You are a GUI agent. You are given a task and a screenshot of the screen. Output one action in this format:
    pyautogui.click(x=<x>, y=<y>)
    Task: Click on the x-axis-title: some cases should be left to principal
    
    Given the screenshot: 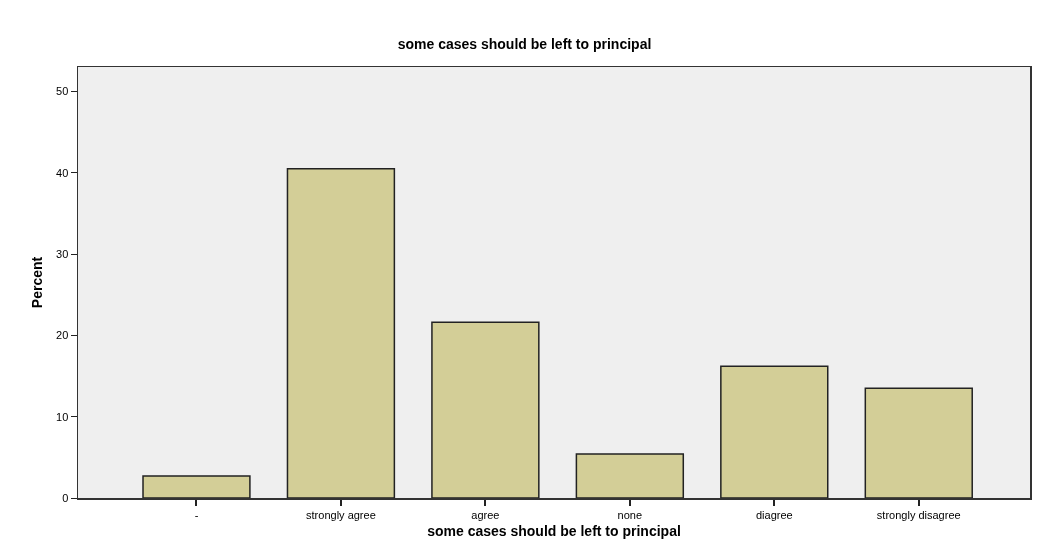 What is the action you would take?
    pyautogui.click(x=554, y=530)
    